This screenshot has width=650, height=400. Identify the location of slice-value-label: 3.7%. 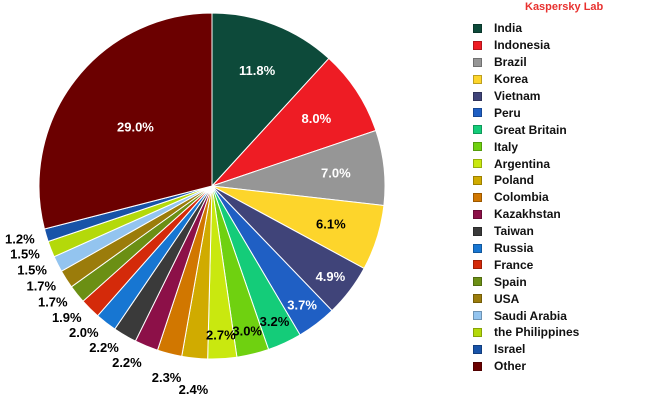
(302, 304).